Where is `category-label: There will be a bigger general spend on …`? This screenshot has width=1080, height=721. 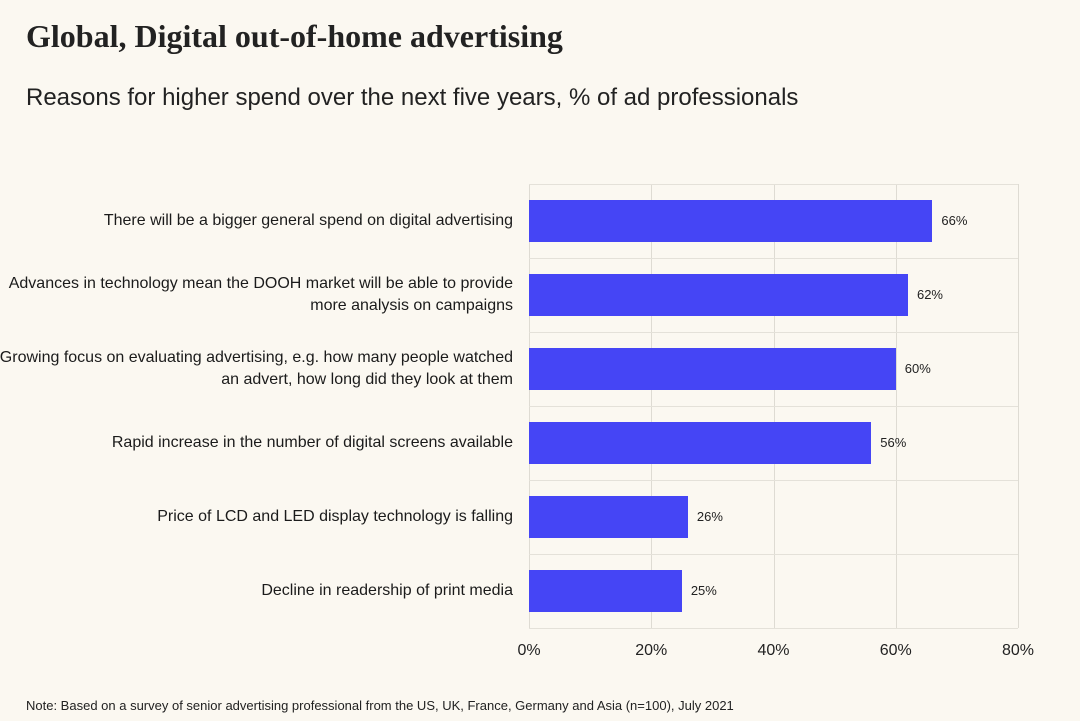 category-label: There will be a bigger general spend on … is located at coordinates (308, 220).